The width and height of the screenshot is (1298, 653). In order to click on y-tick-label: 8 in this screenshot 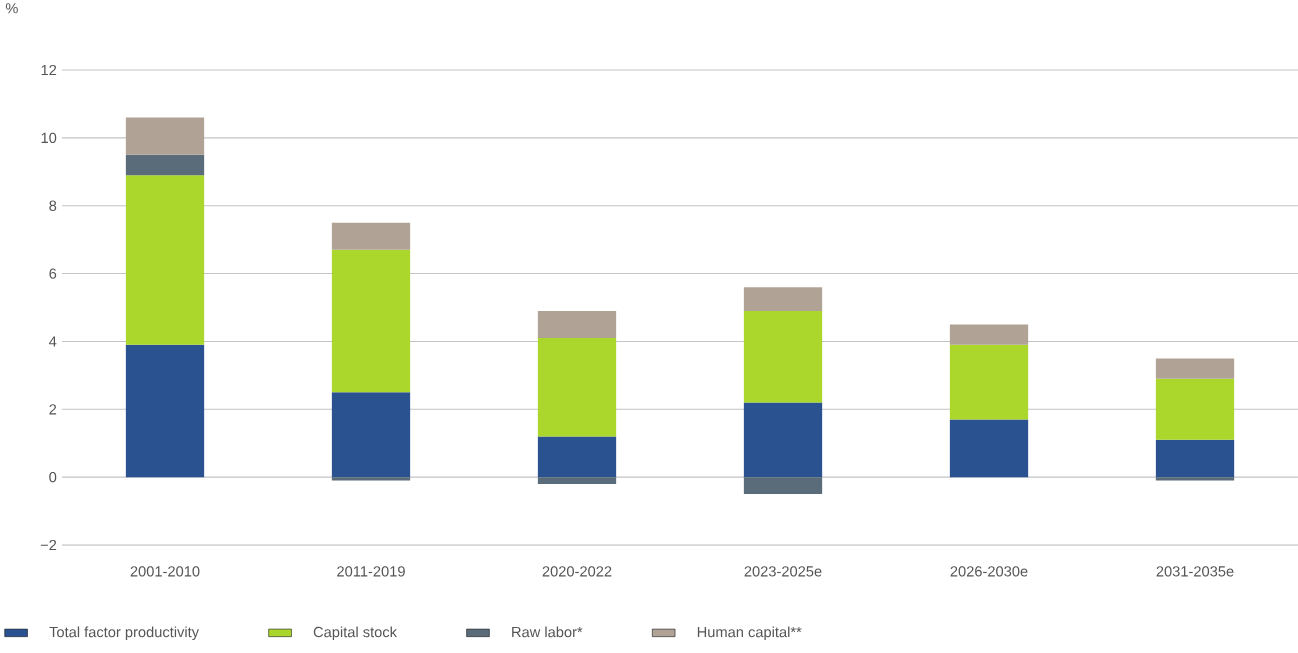, I will do `click(53, 205)`.